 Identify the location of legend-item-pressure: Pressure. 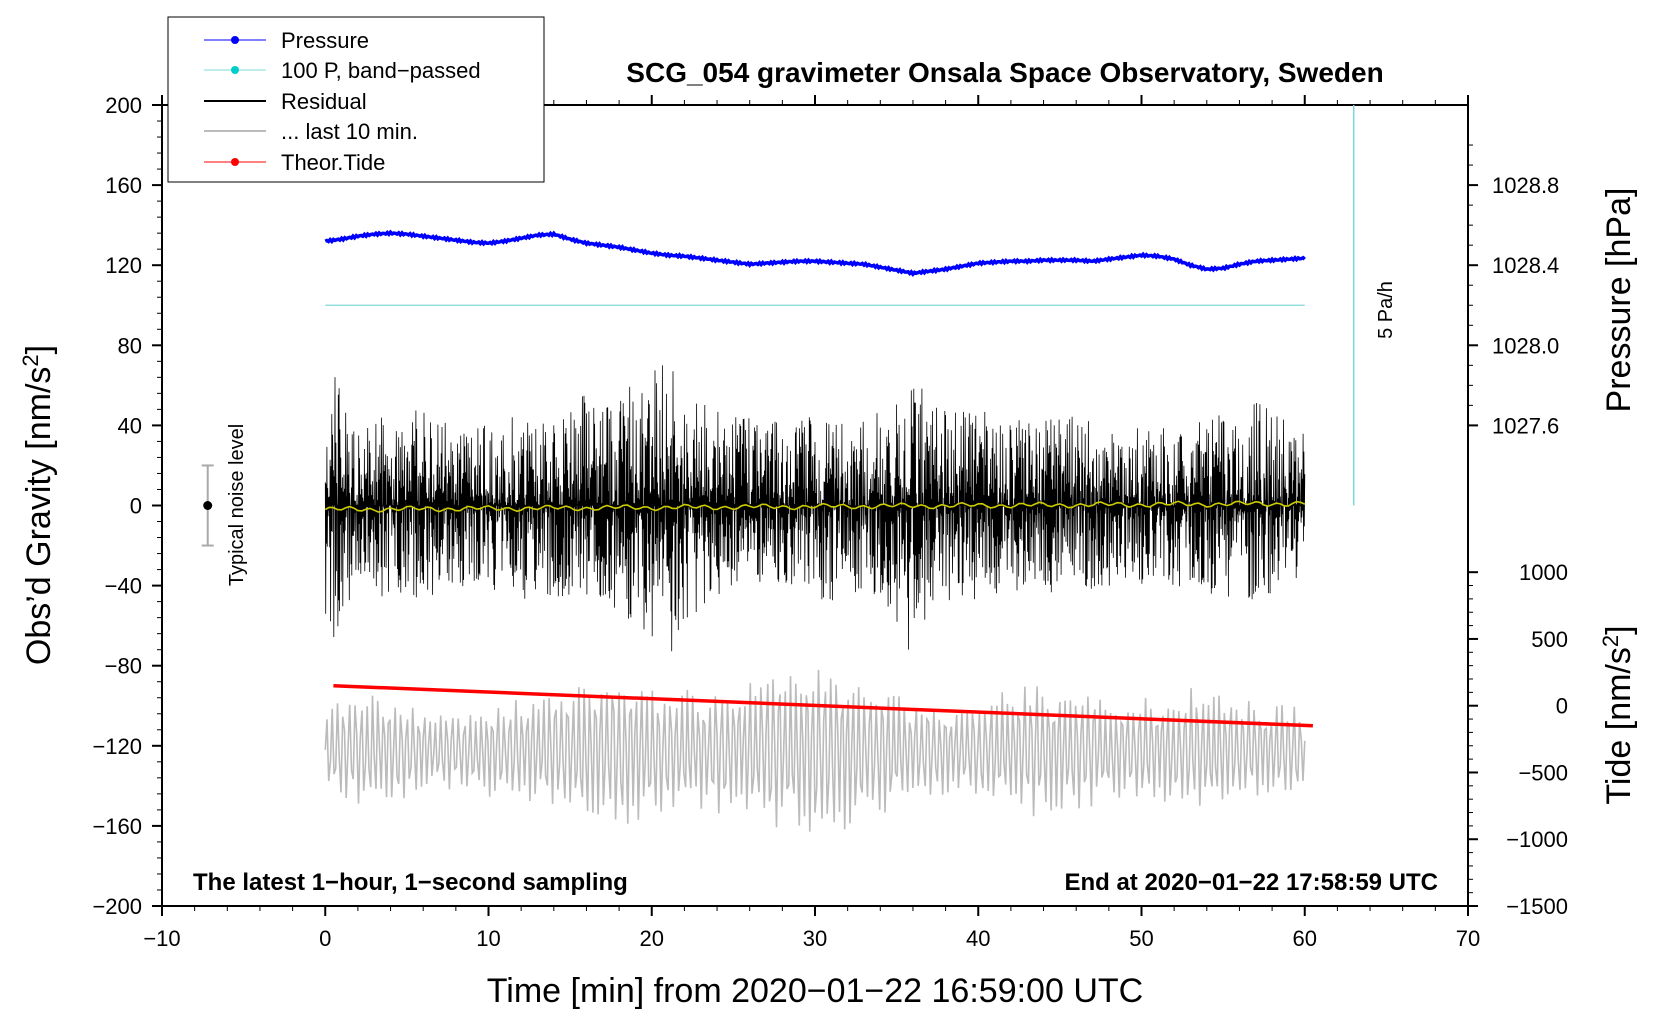
(286, 40).